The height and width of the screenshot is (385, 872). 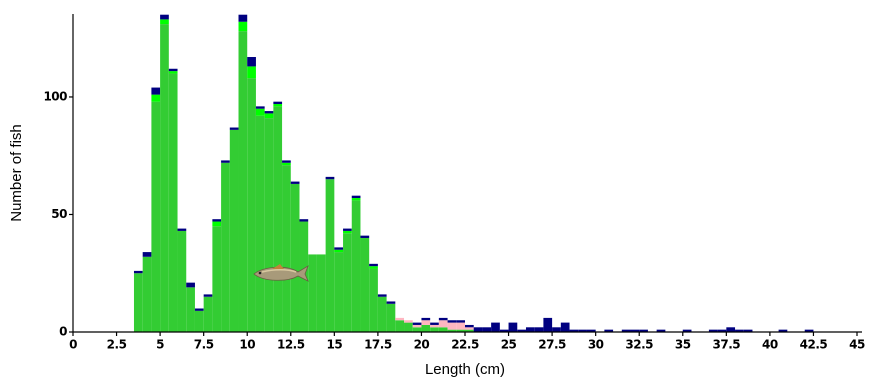 I want to click on x-tick-label: 5, so click(x=160, y=345).